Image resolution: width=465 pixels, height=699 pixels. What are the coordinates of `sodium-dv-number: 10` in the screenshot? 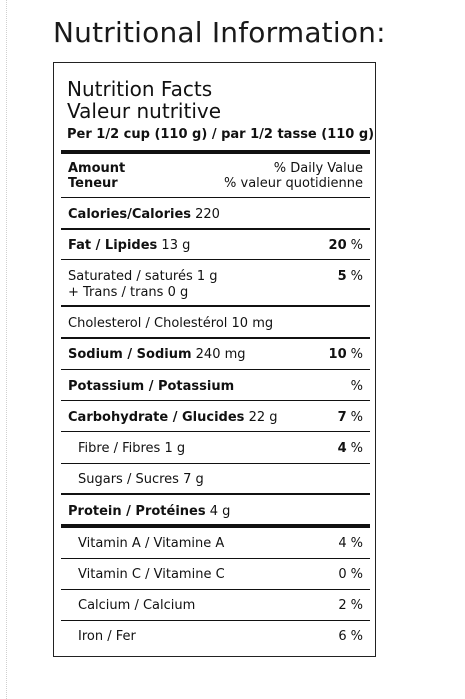 It's located at (337, 354).